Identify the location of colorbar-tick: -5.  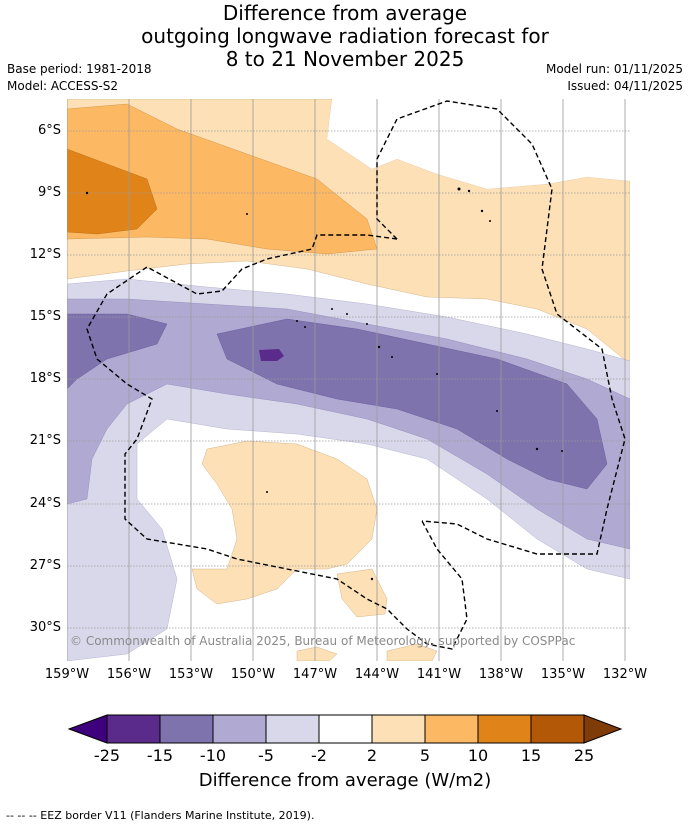
(266, 755).